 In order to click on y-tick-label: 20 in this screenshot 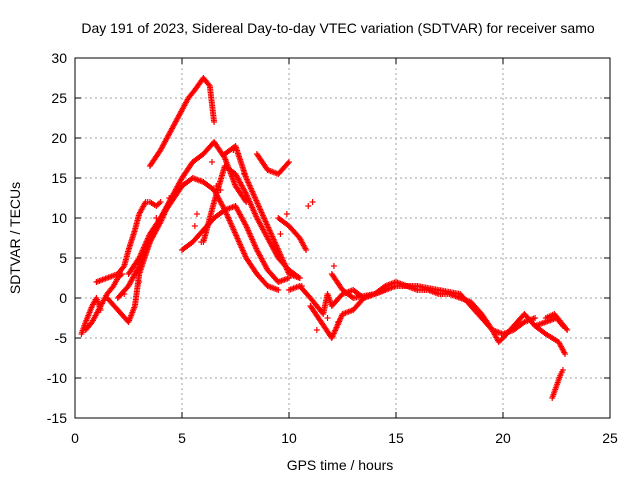, I will do `click(59, 138)`.